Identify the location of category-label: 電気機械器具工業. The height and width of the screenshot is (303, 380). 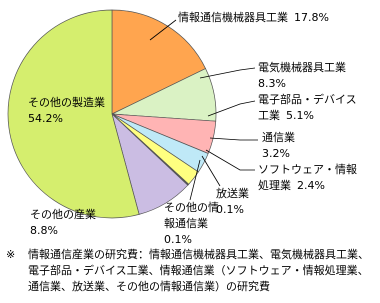
(302, 67).